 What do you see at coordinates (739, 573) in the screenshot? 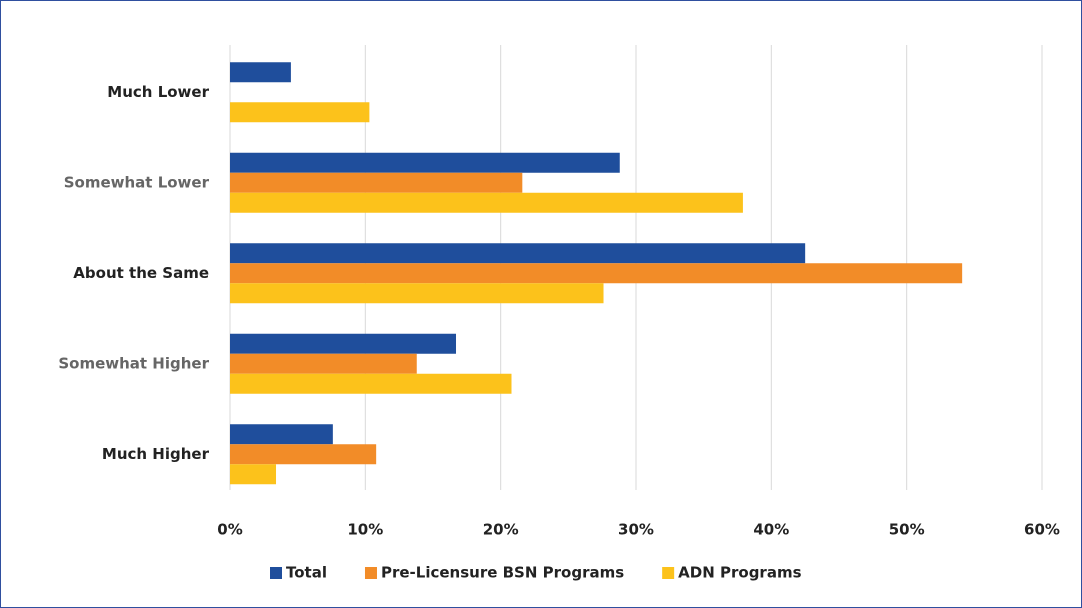
I see `legend-label: ADN Programs` at bounding box center [739, 573].